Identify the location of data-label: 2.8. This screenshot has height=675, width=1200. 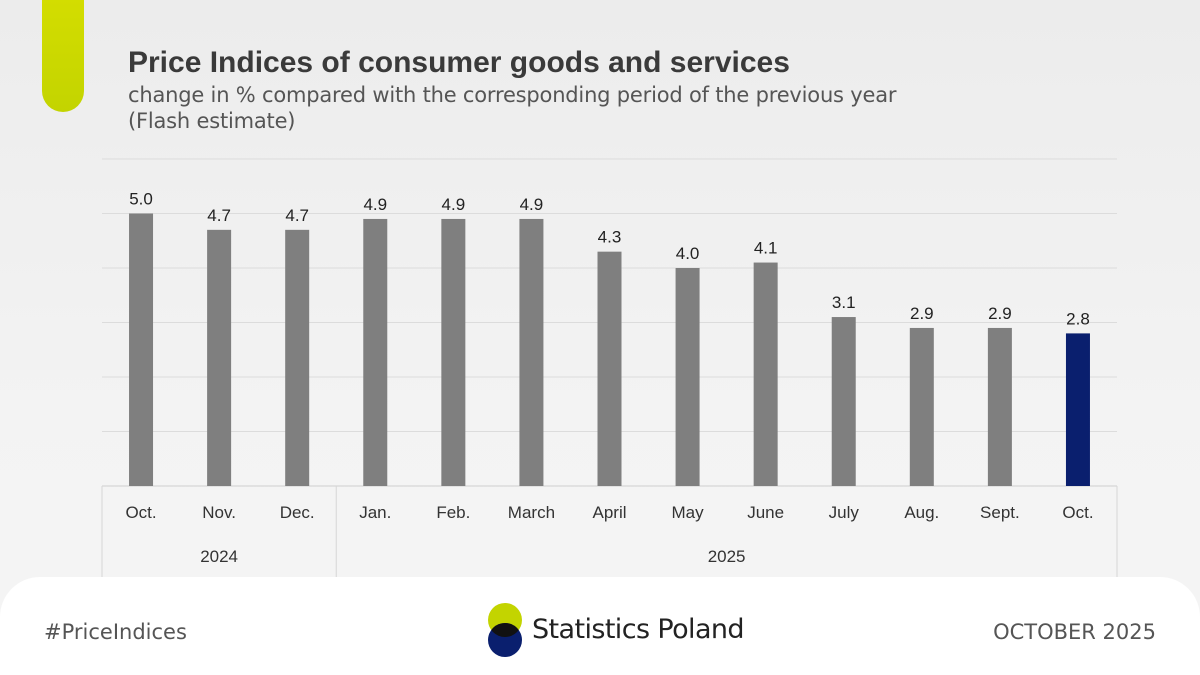
(1078, 318).